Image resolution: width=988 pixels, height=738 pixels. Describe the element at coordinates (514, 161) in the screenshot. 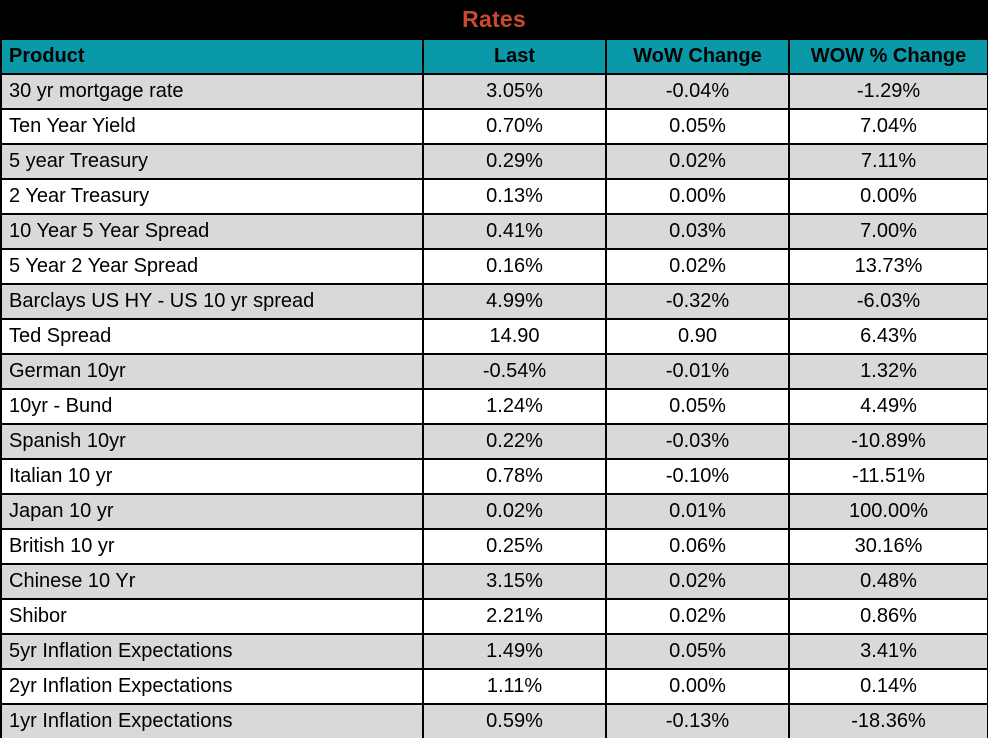

I see `value-cell: 0.29%` at that location.